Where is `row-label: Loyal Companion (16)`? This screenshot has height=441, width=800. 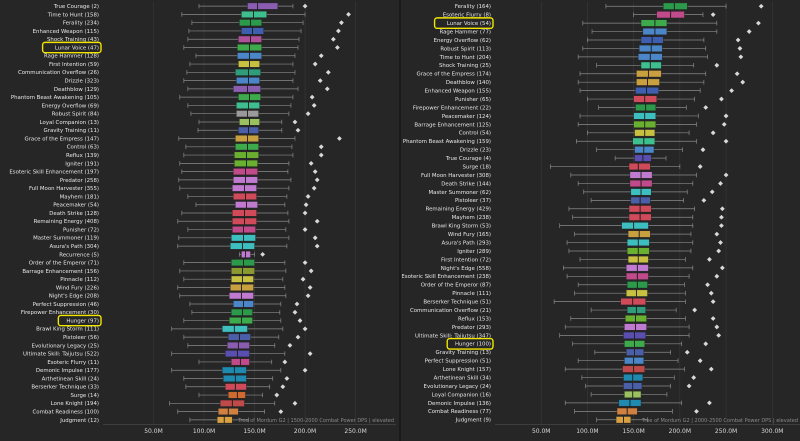 row-label: Loyal Companion (16) is located at coordinates (461, 395).